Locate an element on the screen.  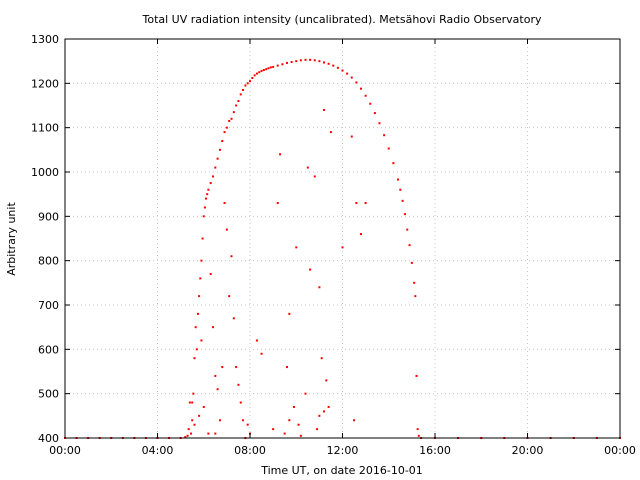
y-tick-label: 800 is located at coordinates (48, 261).